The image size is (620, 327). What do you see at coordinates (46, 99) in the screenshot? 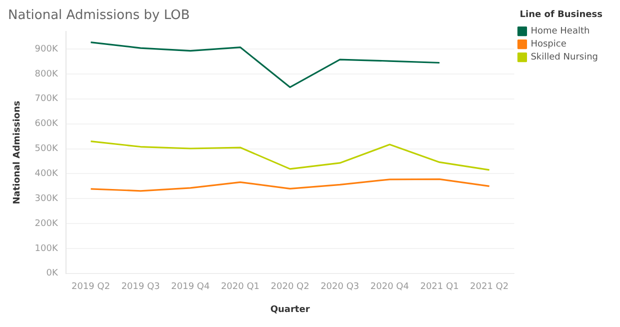
I see `y-tick-label: 700K` at bounding box center [46, 99].